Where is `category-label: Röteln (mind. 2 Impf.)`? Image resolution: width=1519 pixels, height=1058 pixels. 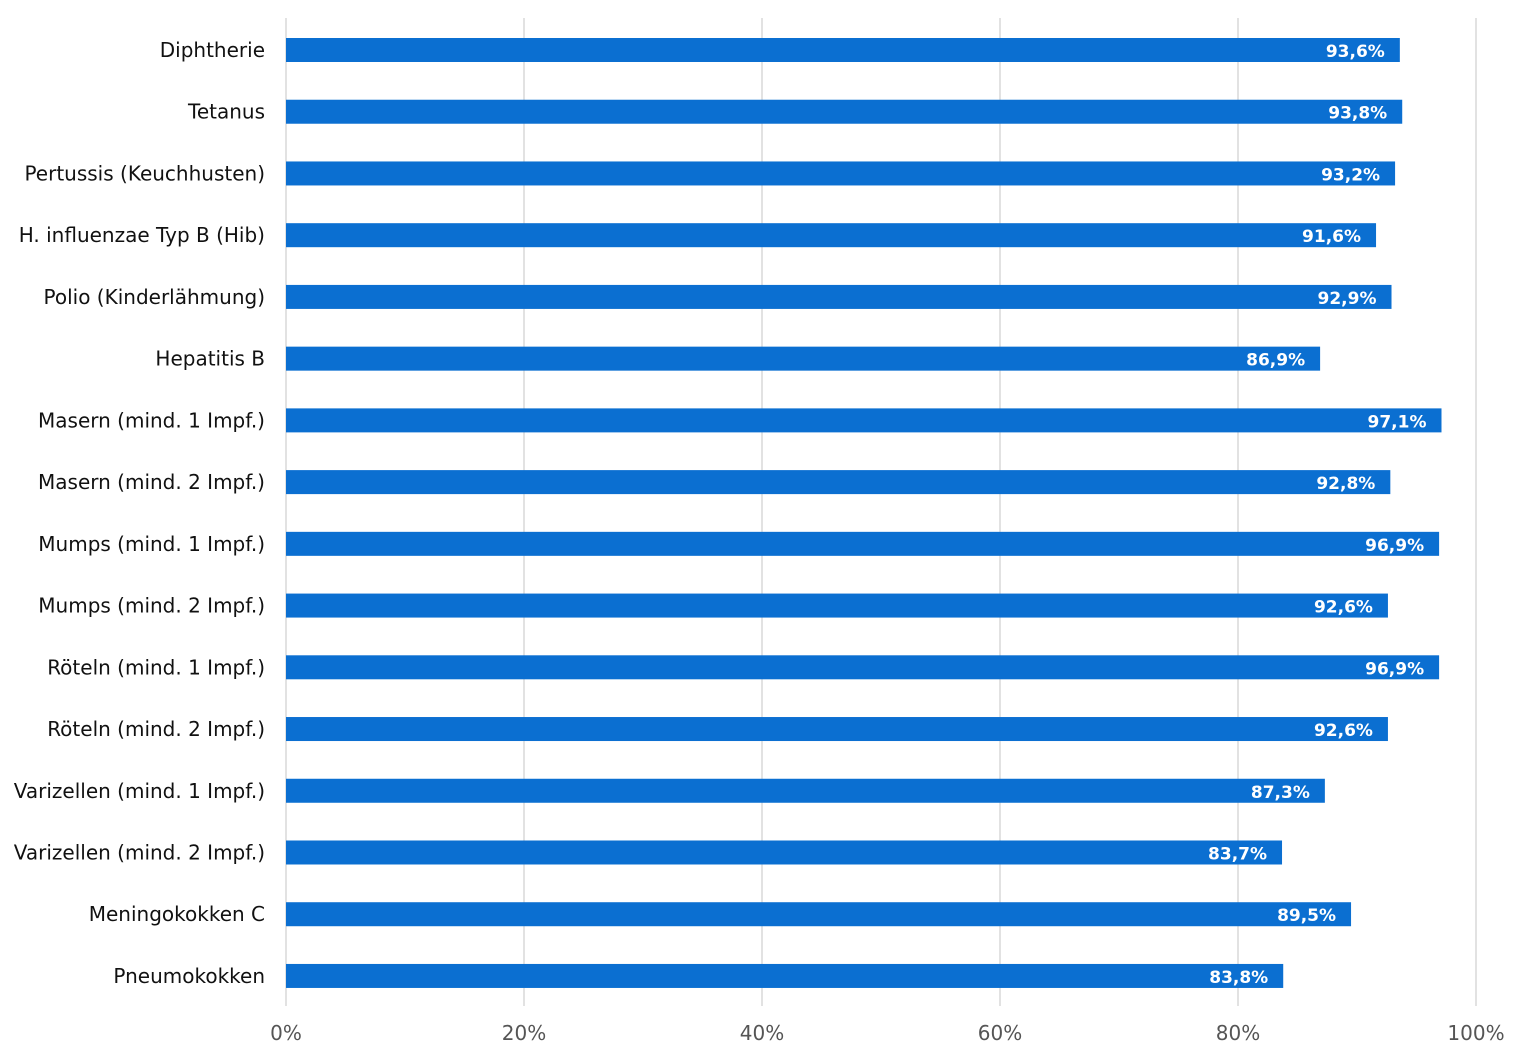
category-label: Röteln (mind. 2 Impf.) is located at coordinates (156, 729).